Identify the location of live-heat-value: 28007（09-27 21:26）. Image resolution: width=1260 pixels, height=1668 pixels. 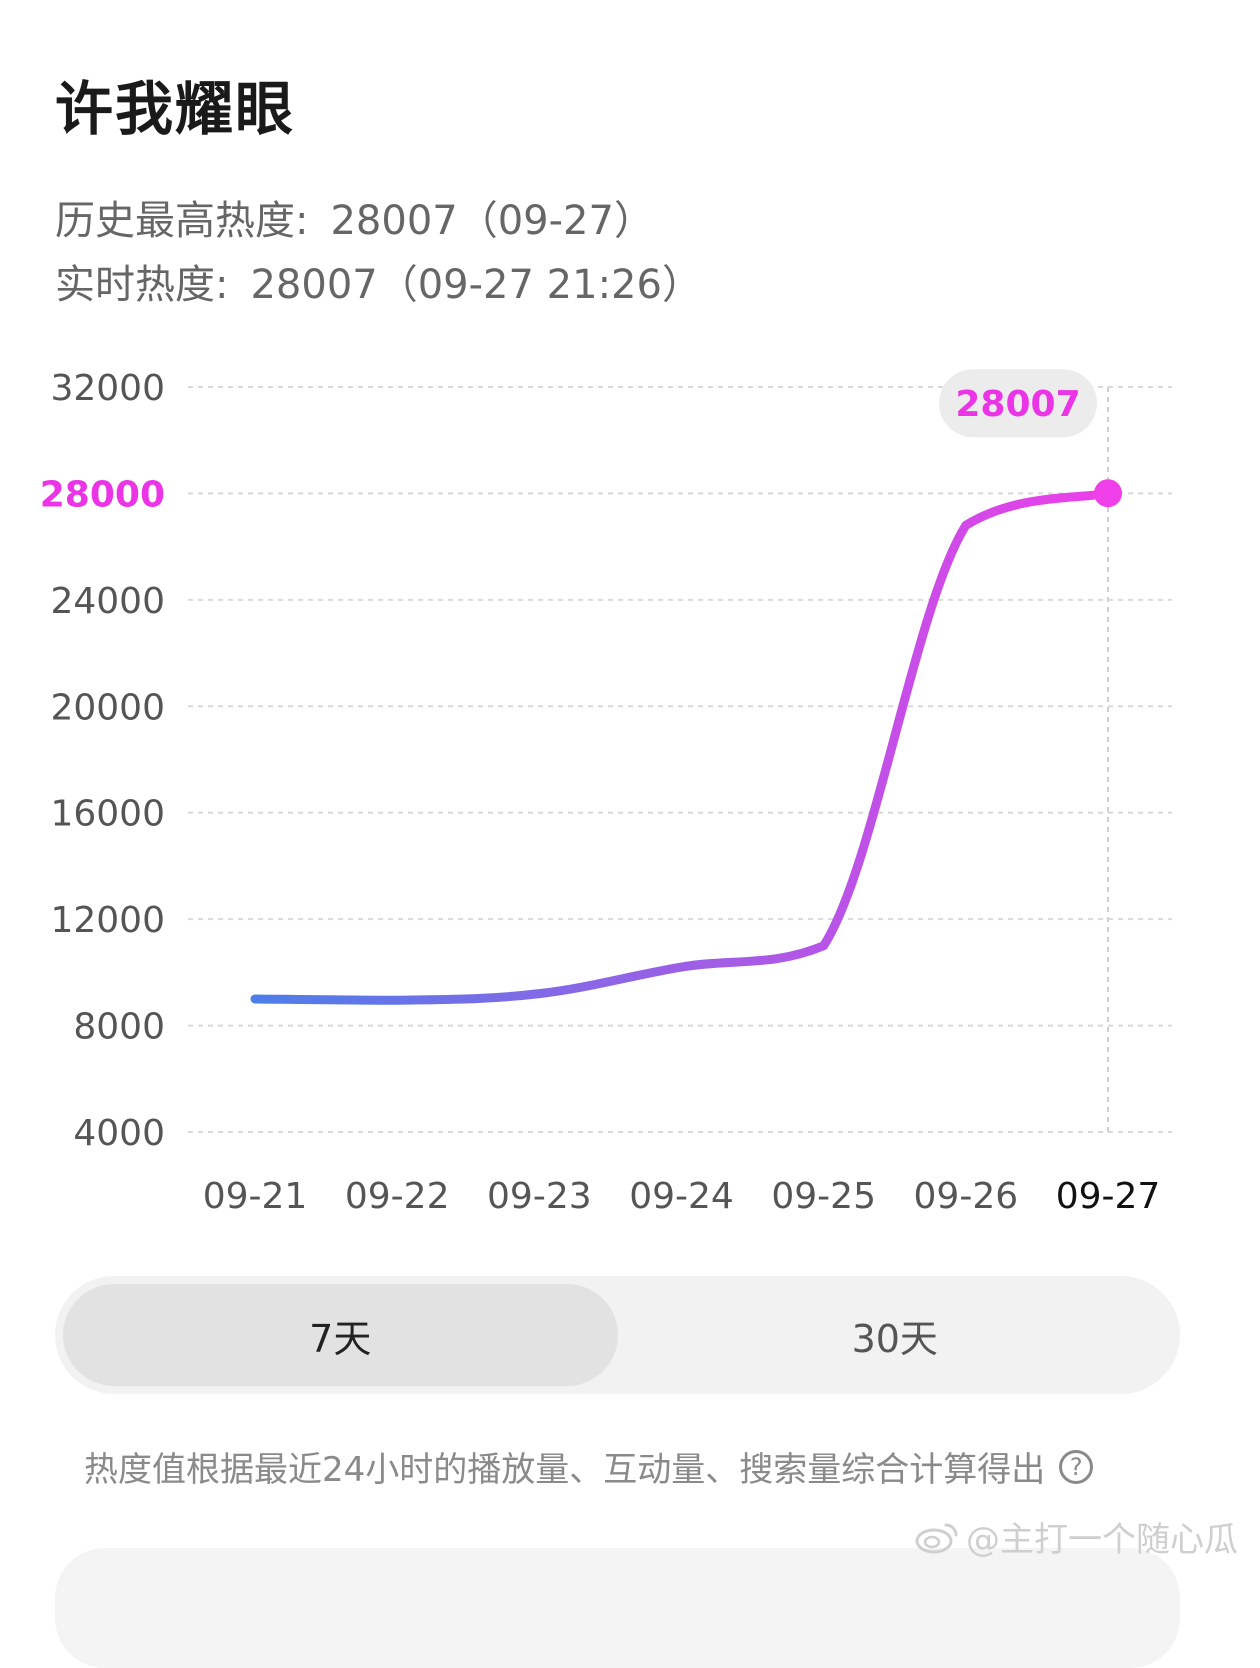
(476, 285).